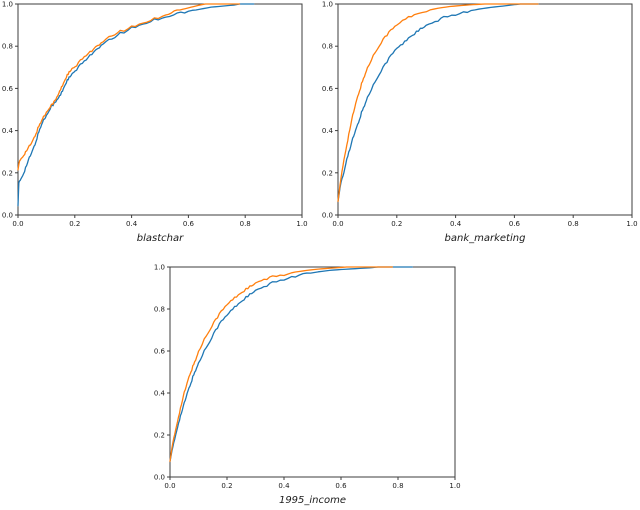 The height and width of the screenshot is (510, 640). I want to click on x-axis-label: bank_marketing, so click(485, 238).